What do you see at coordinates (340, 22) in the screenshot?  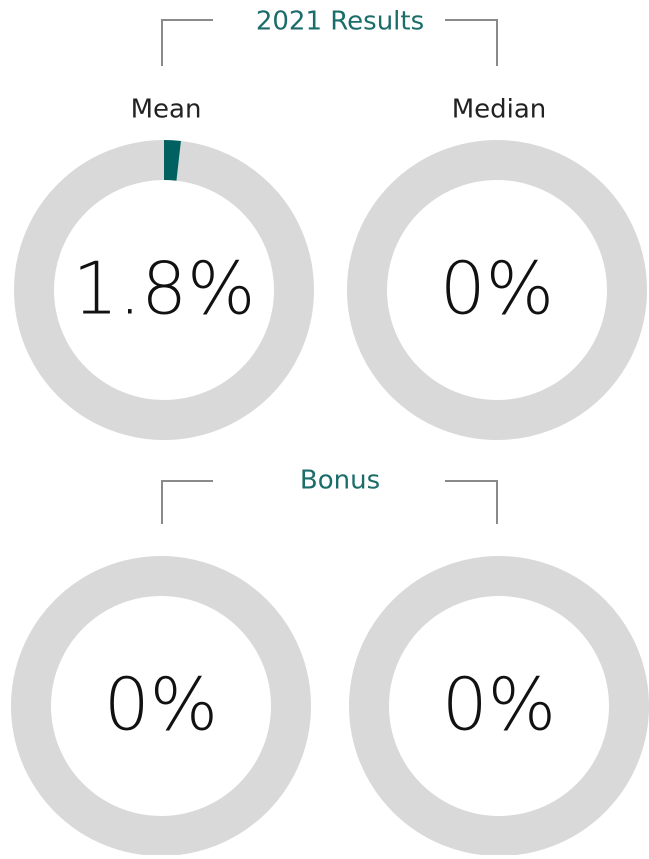 I see `section-header: 2021 Results` at bounding box center [340, 22].